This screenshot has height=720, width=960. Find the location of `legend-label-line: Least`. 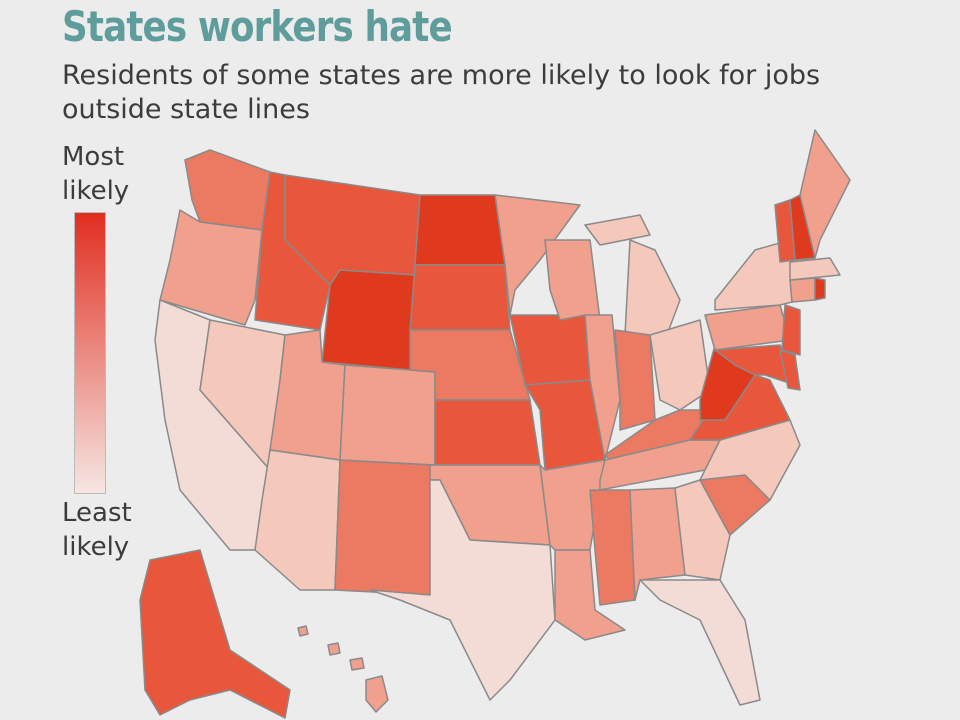

legend-label-line: Least is located at coordinates (97, 513).